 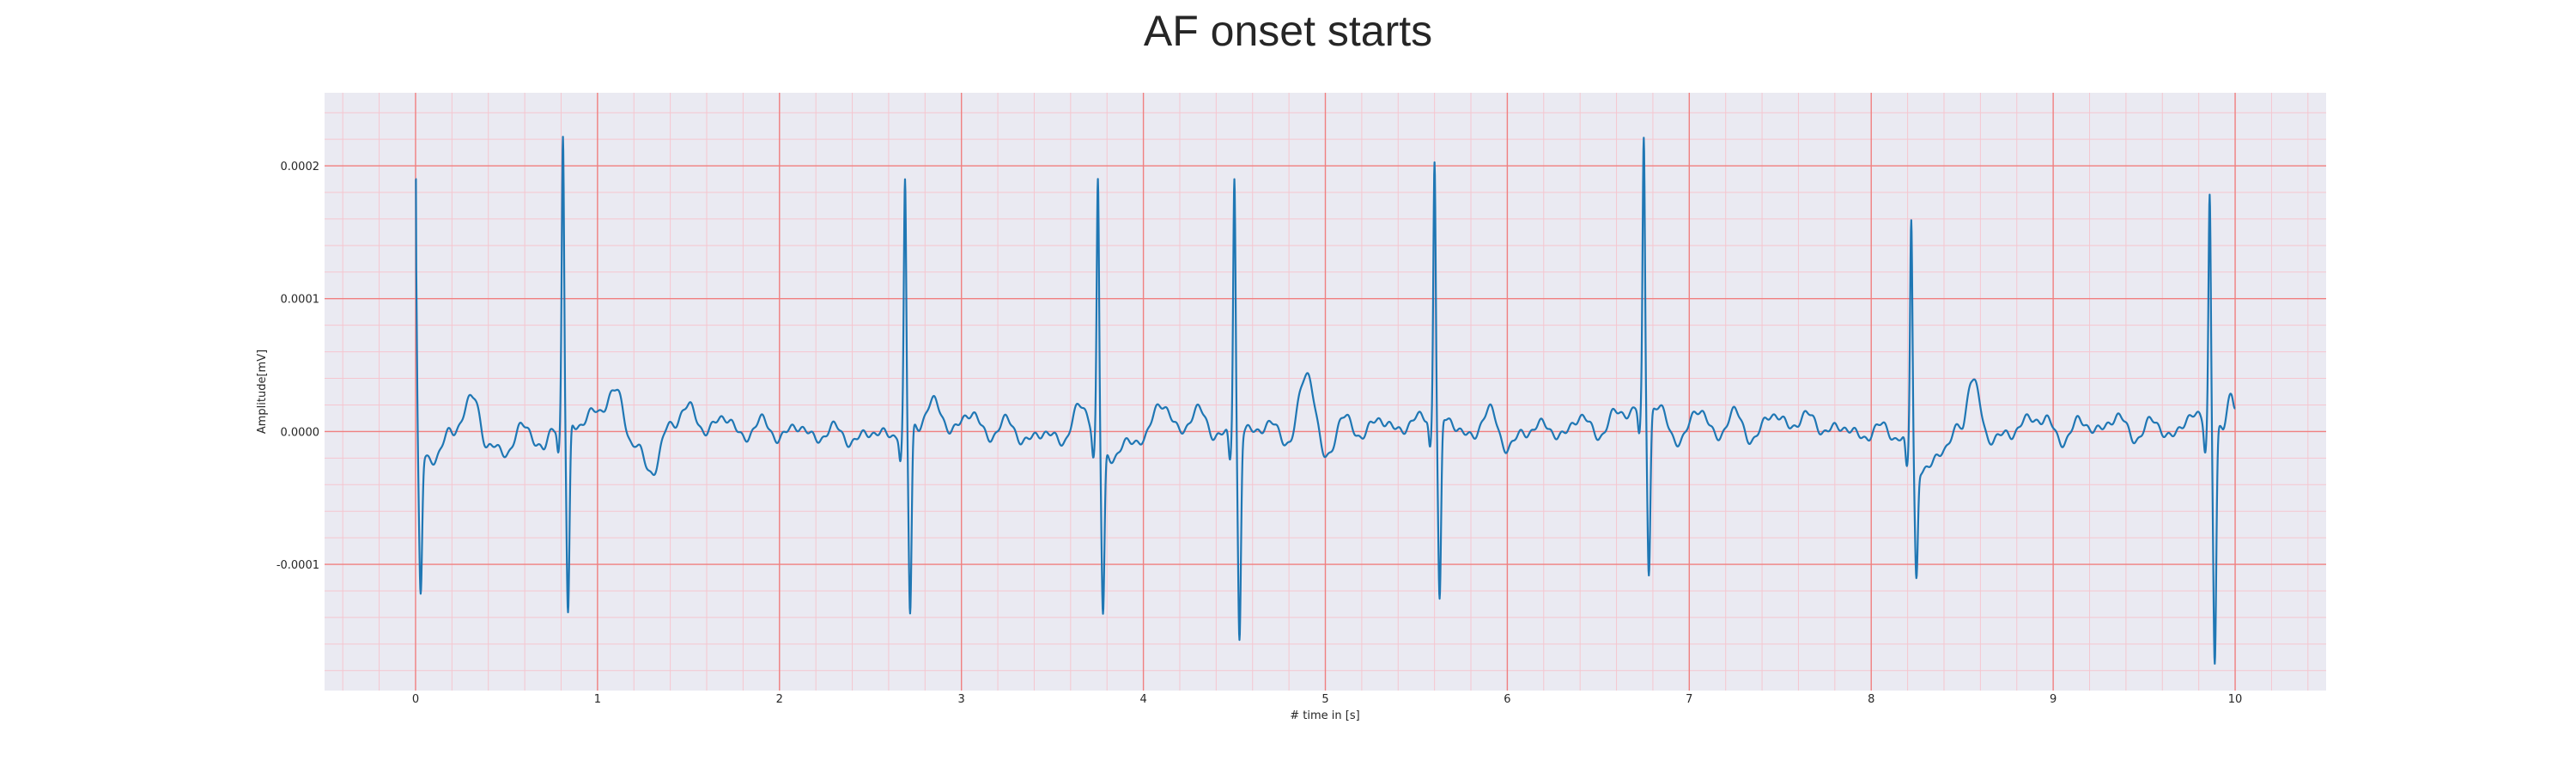 I want to click on x-tick-label: 8, so click(x=1871, y=699).